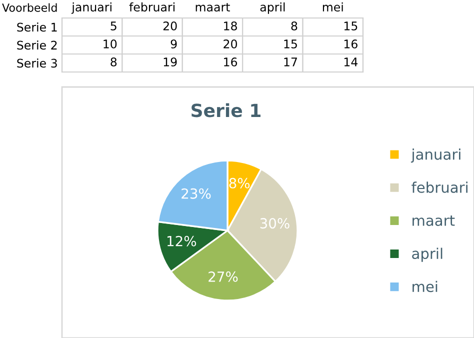 Image resolution: width=474 pixels, height=338 pixels. What do you see at coordinates (37, 45) in the screenshot?
I see `y-tick-label: Serie 2` at bounding box center [37, 45].